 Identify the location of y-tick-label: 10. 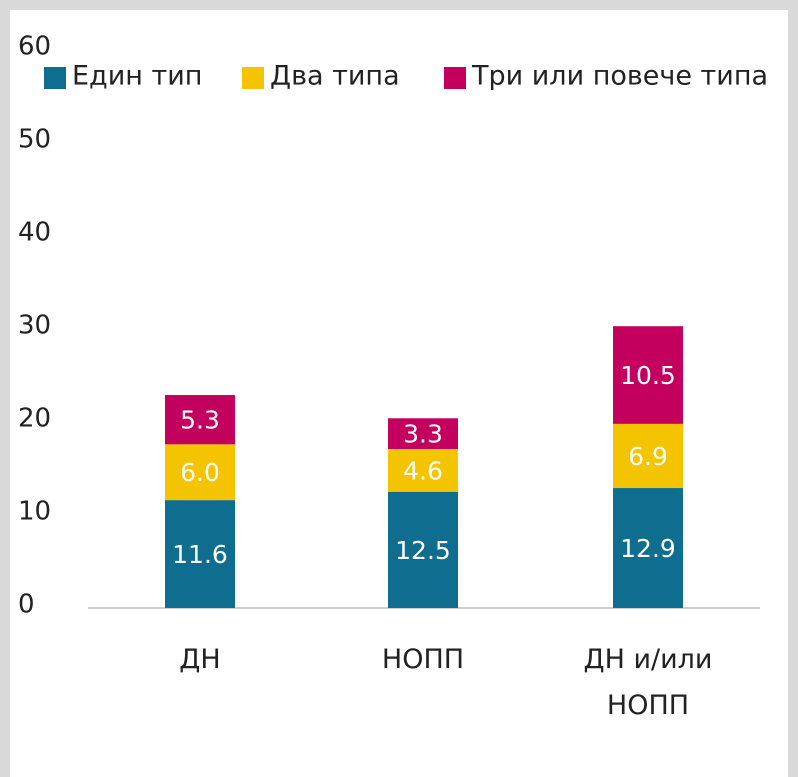
(34, 512).